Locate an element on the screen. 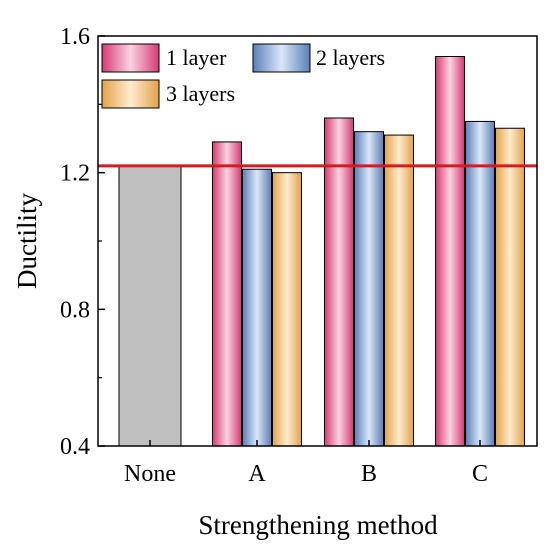 The image size is (550, 554). x-axis-title: Strengthening method is located at coordinates (318, 525).